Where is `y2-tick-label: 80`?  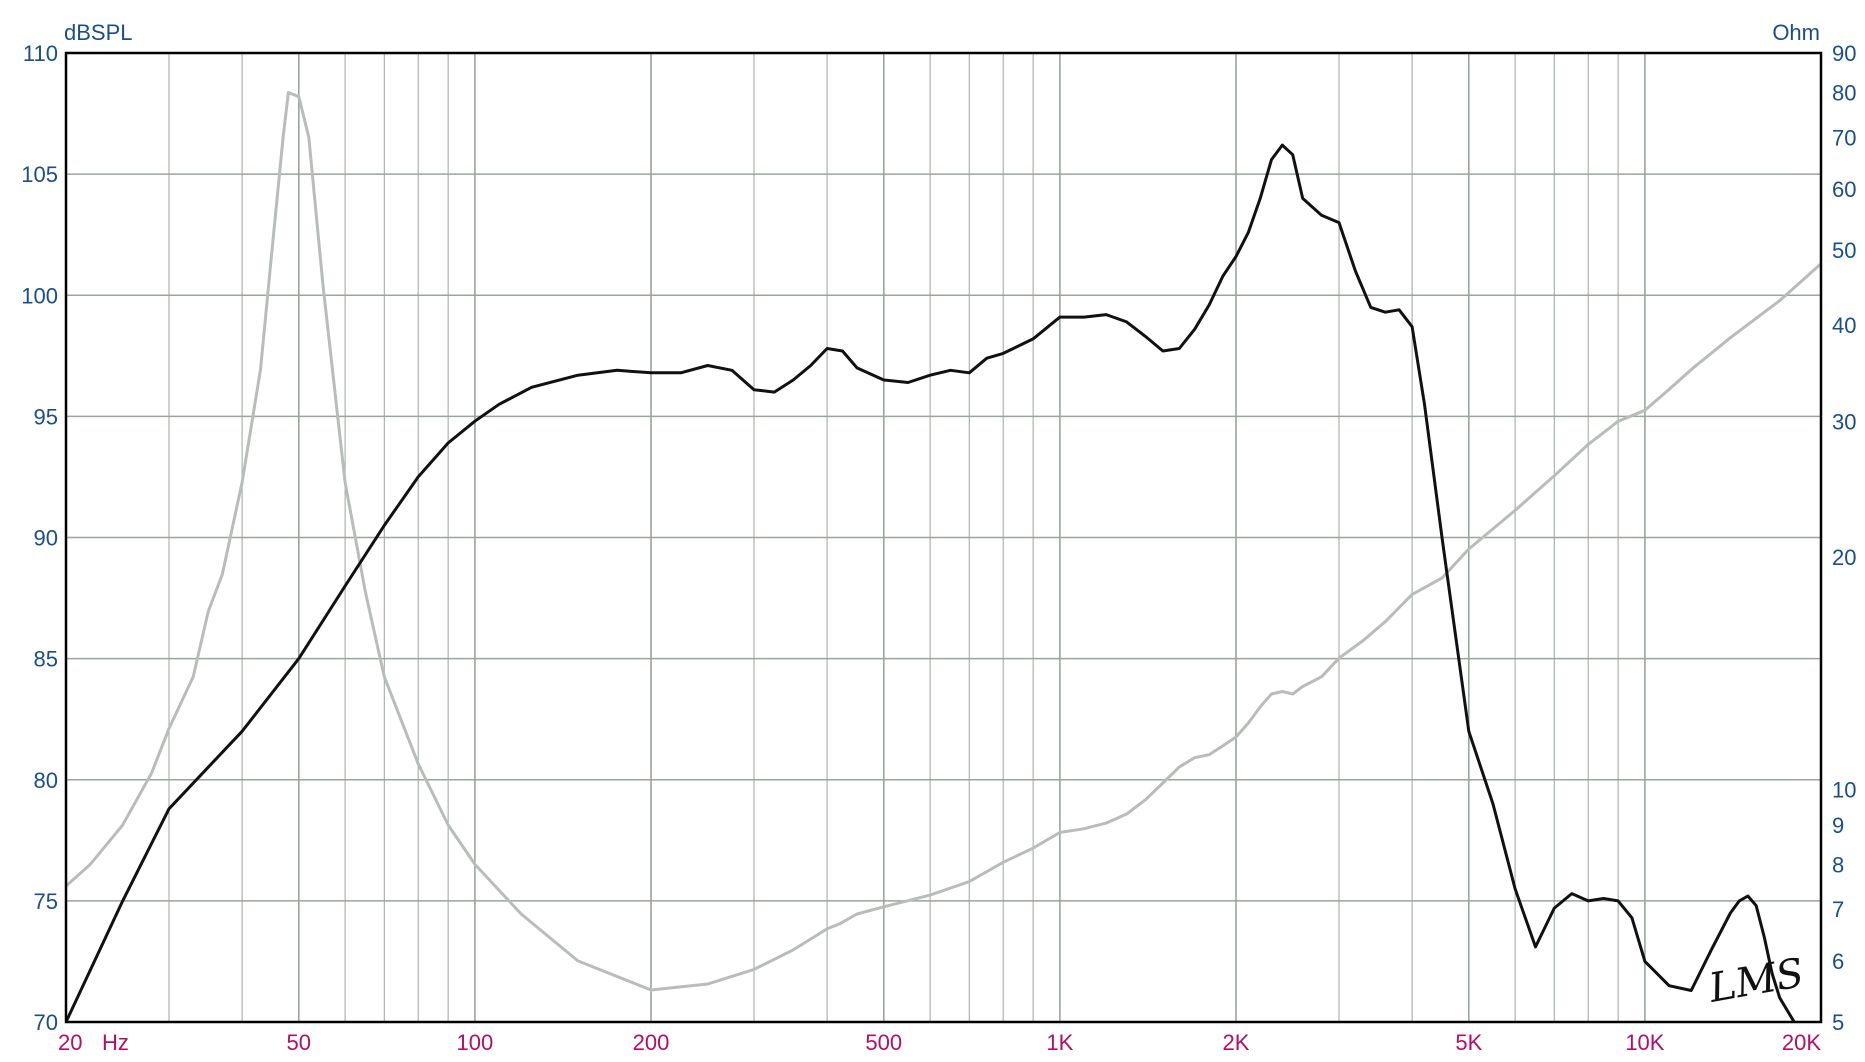
y2-tick-label: 80 is located at coordinates (1844, 92).